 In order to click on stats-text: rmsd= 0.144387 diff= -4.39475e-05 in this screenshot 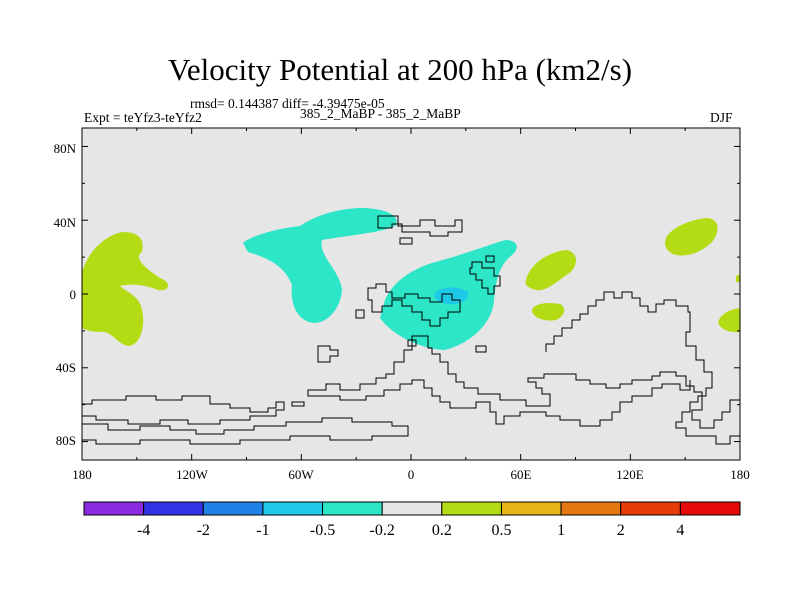, I will do `click(287, 103)`.